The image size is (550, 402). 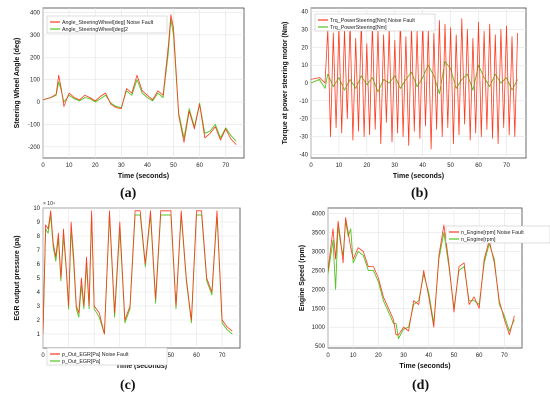 What do you see at coordinates (492, 233) in the screenshot?
I see `legend-entry: n_Engine[rpm] Noise Fault` at bounding box center [492, 233].